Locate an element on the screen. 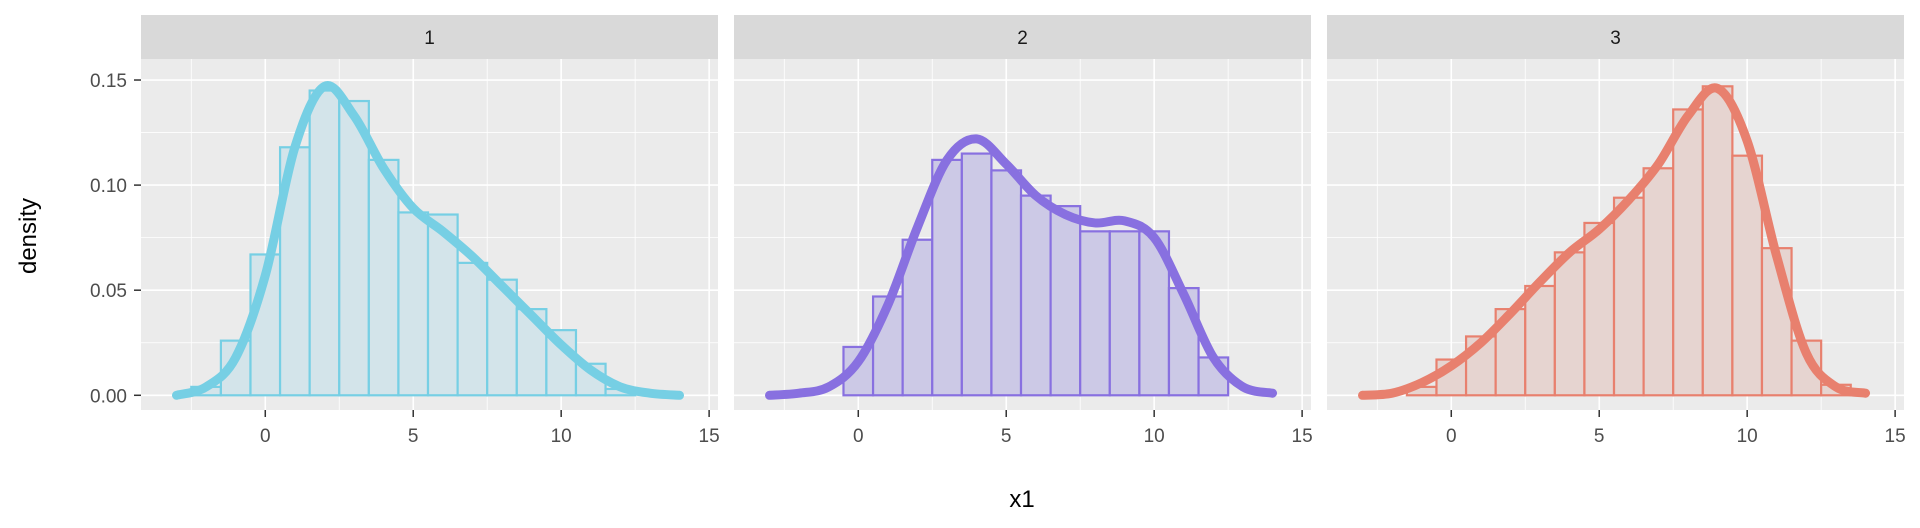  y-axis-title: density is located at coordinates (28, 236).